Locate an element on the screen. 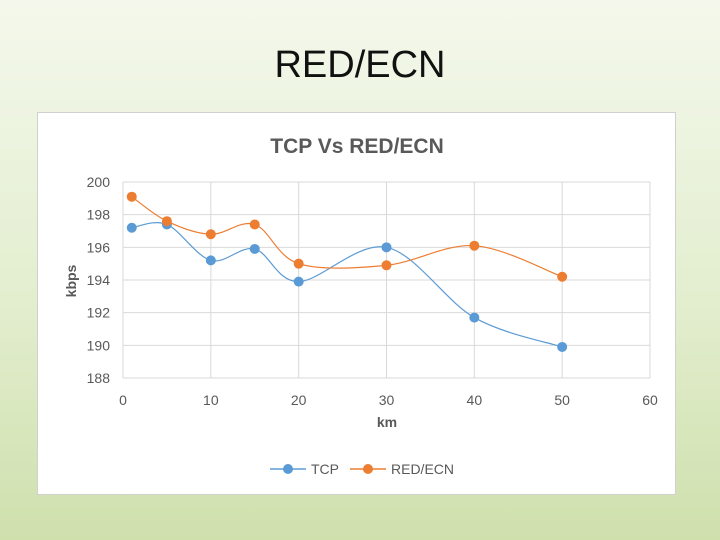 The height and width of the screenshot is (540, 720). x-tick-labels: 0 10 20 30 40 50 60 is located at coordinates (388, 400).